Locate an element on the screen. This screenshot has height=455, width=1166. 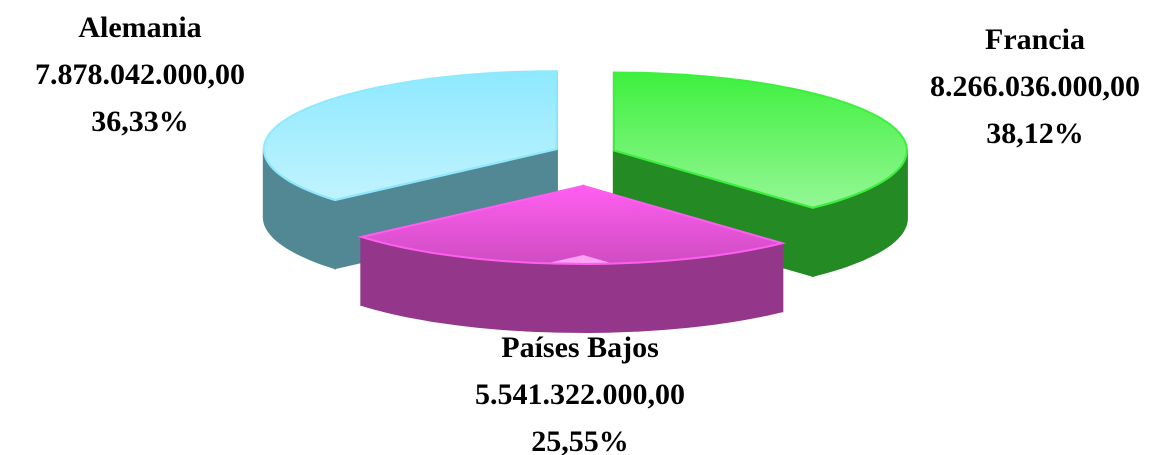
percent-label: 25,55% is located at coordinates (580, 440).